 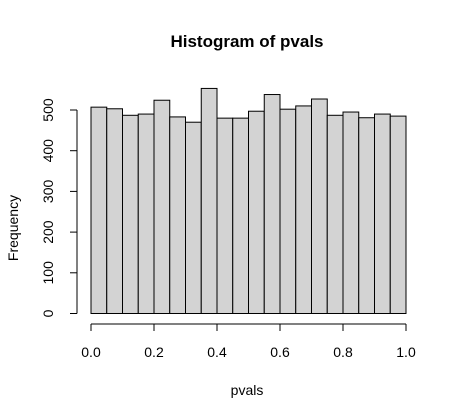 I want to click on y-tick-label: 400, so click(x=48, y=151).